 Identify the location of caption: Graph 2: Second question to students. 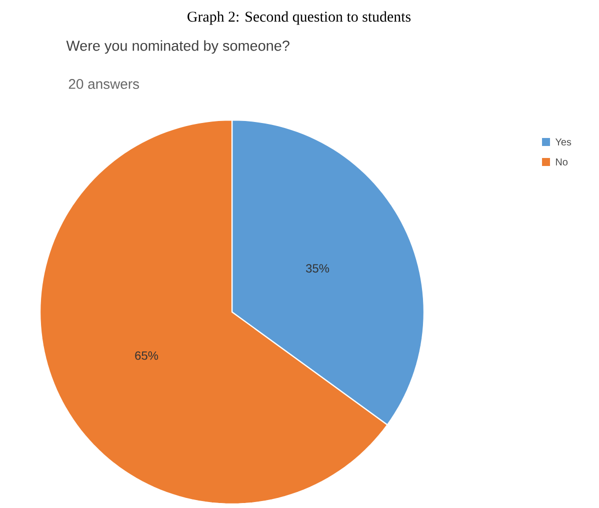
(299, 18).